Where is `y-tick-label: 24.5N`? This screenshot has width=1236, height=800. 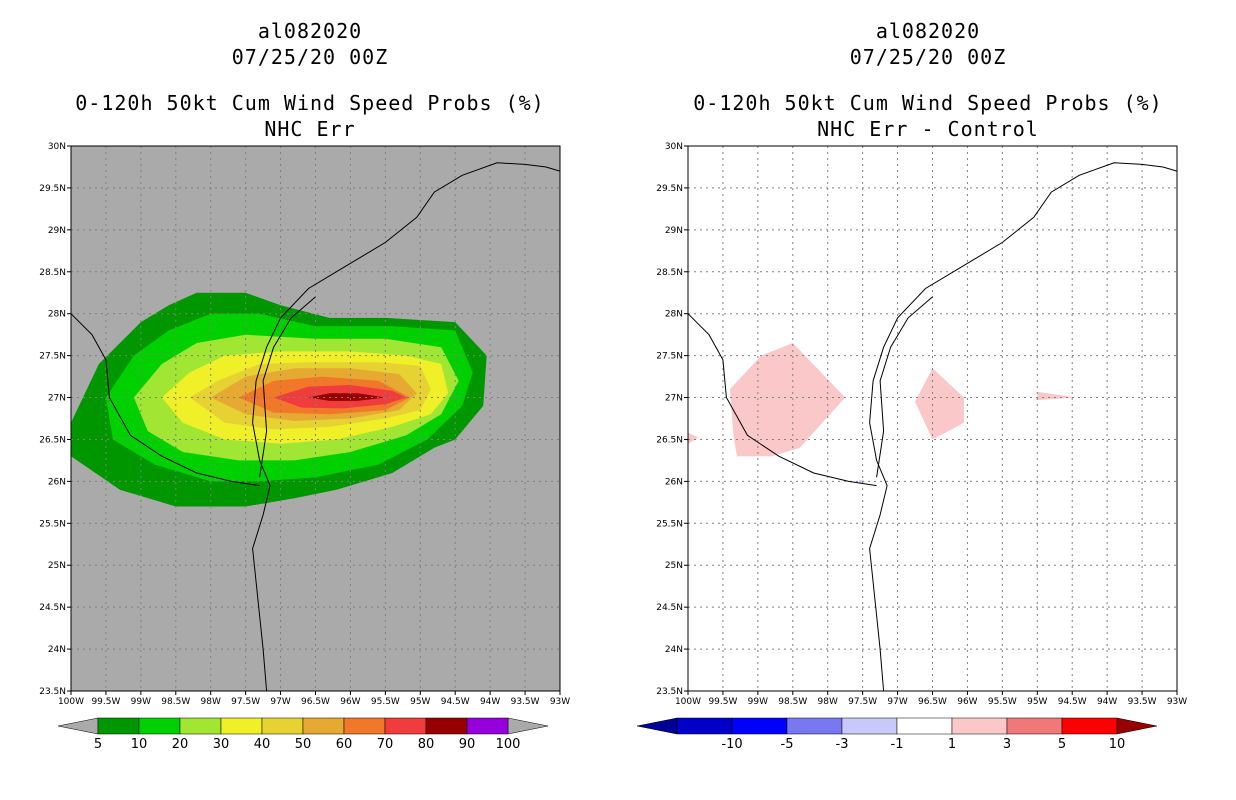 y-tick-label: 24.5N is located at coordinates (669, 608).